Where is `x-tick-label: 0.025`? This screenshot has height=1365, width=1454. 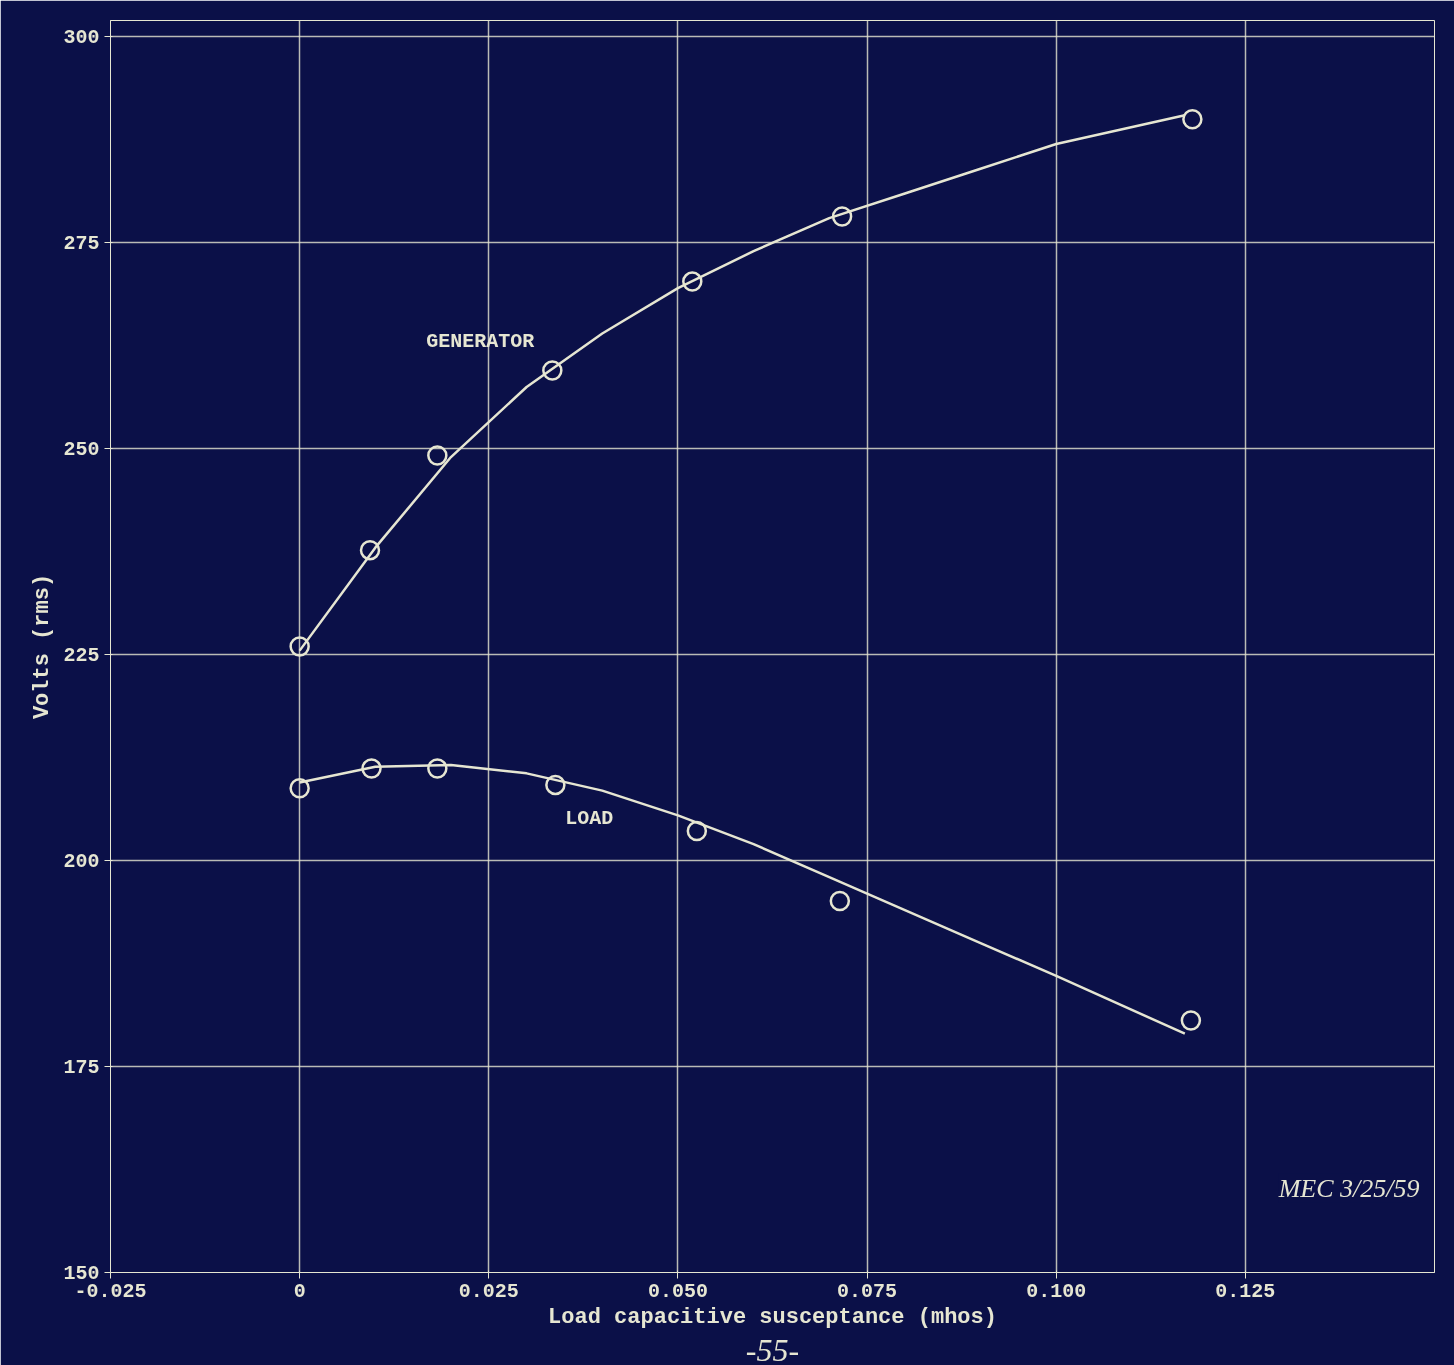 x-tick-label: 0.025 is located at coordinates (488, 1291).